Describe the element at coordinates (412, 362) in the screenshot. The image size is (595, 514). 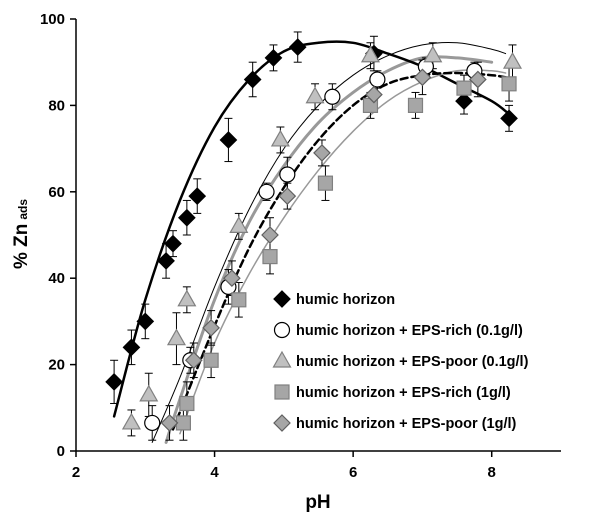
I see `legend-label: humic horizon + EPS-poor (0.1g/l)` at that location.